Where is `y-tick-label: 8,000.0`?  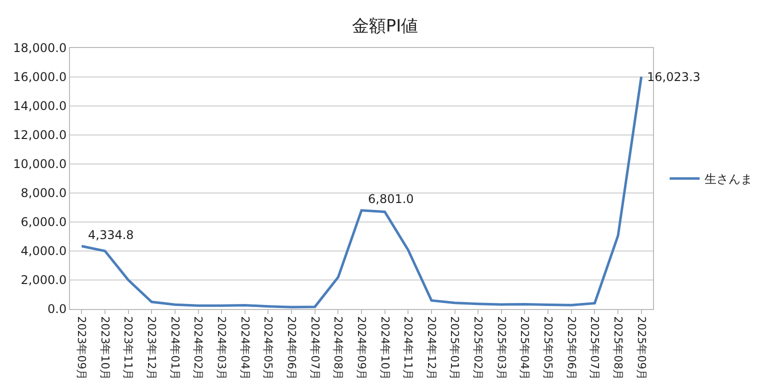 y-tick-label: 8,000.0 is located at coordinates (43, 193).